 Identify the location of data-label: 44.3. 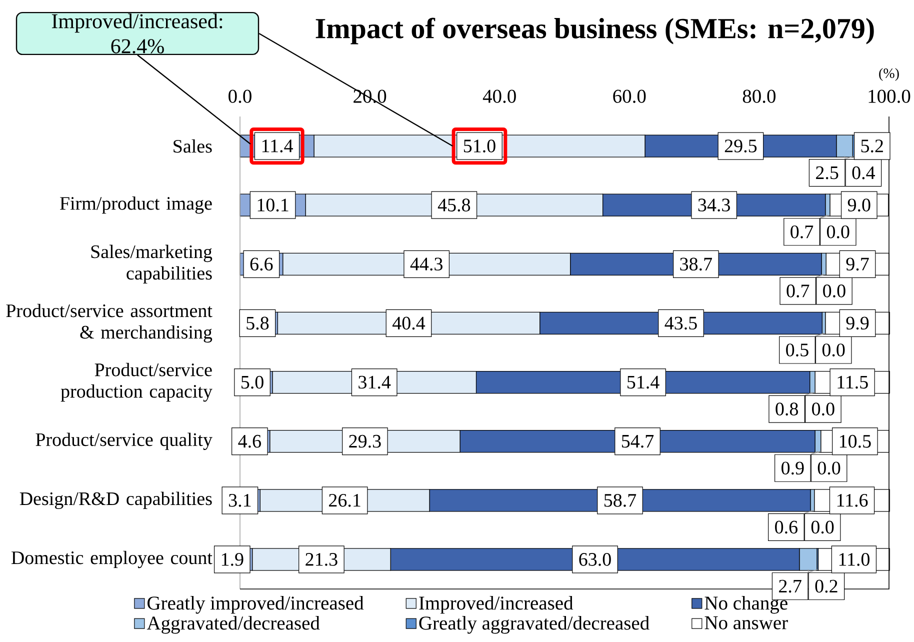
(426, 264).